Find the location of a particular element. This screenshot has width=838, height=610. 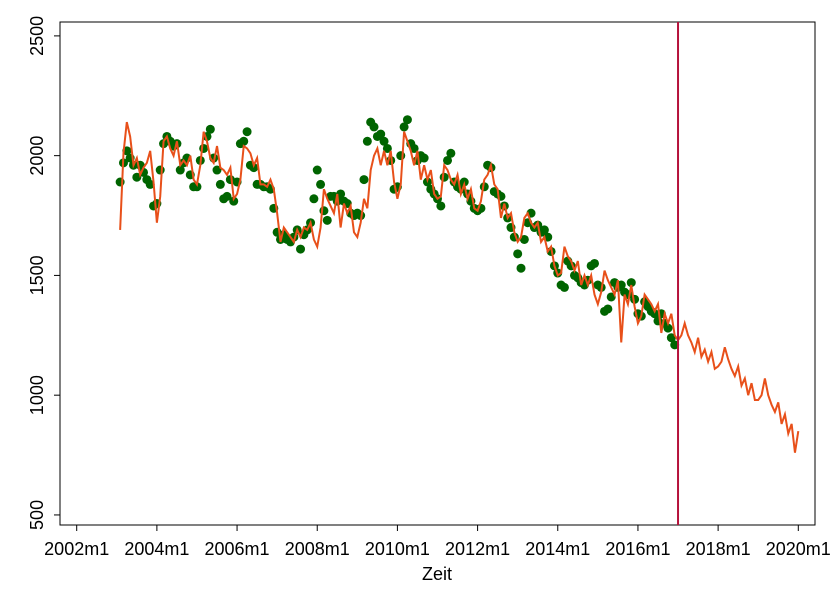

x-tick-label: 2008m1 is located at coordinates (317, 549).